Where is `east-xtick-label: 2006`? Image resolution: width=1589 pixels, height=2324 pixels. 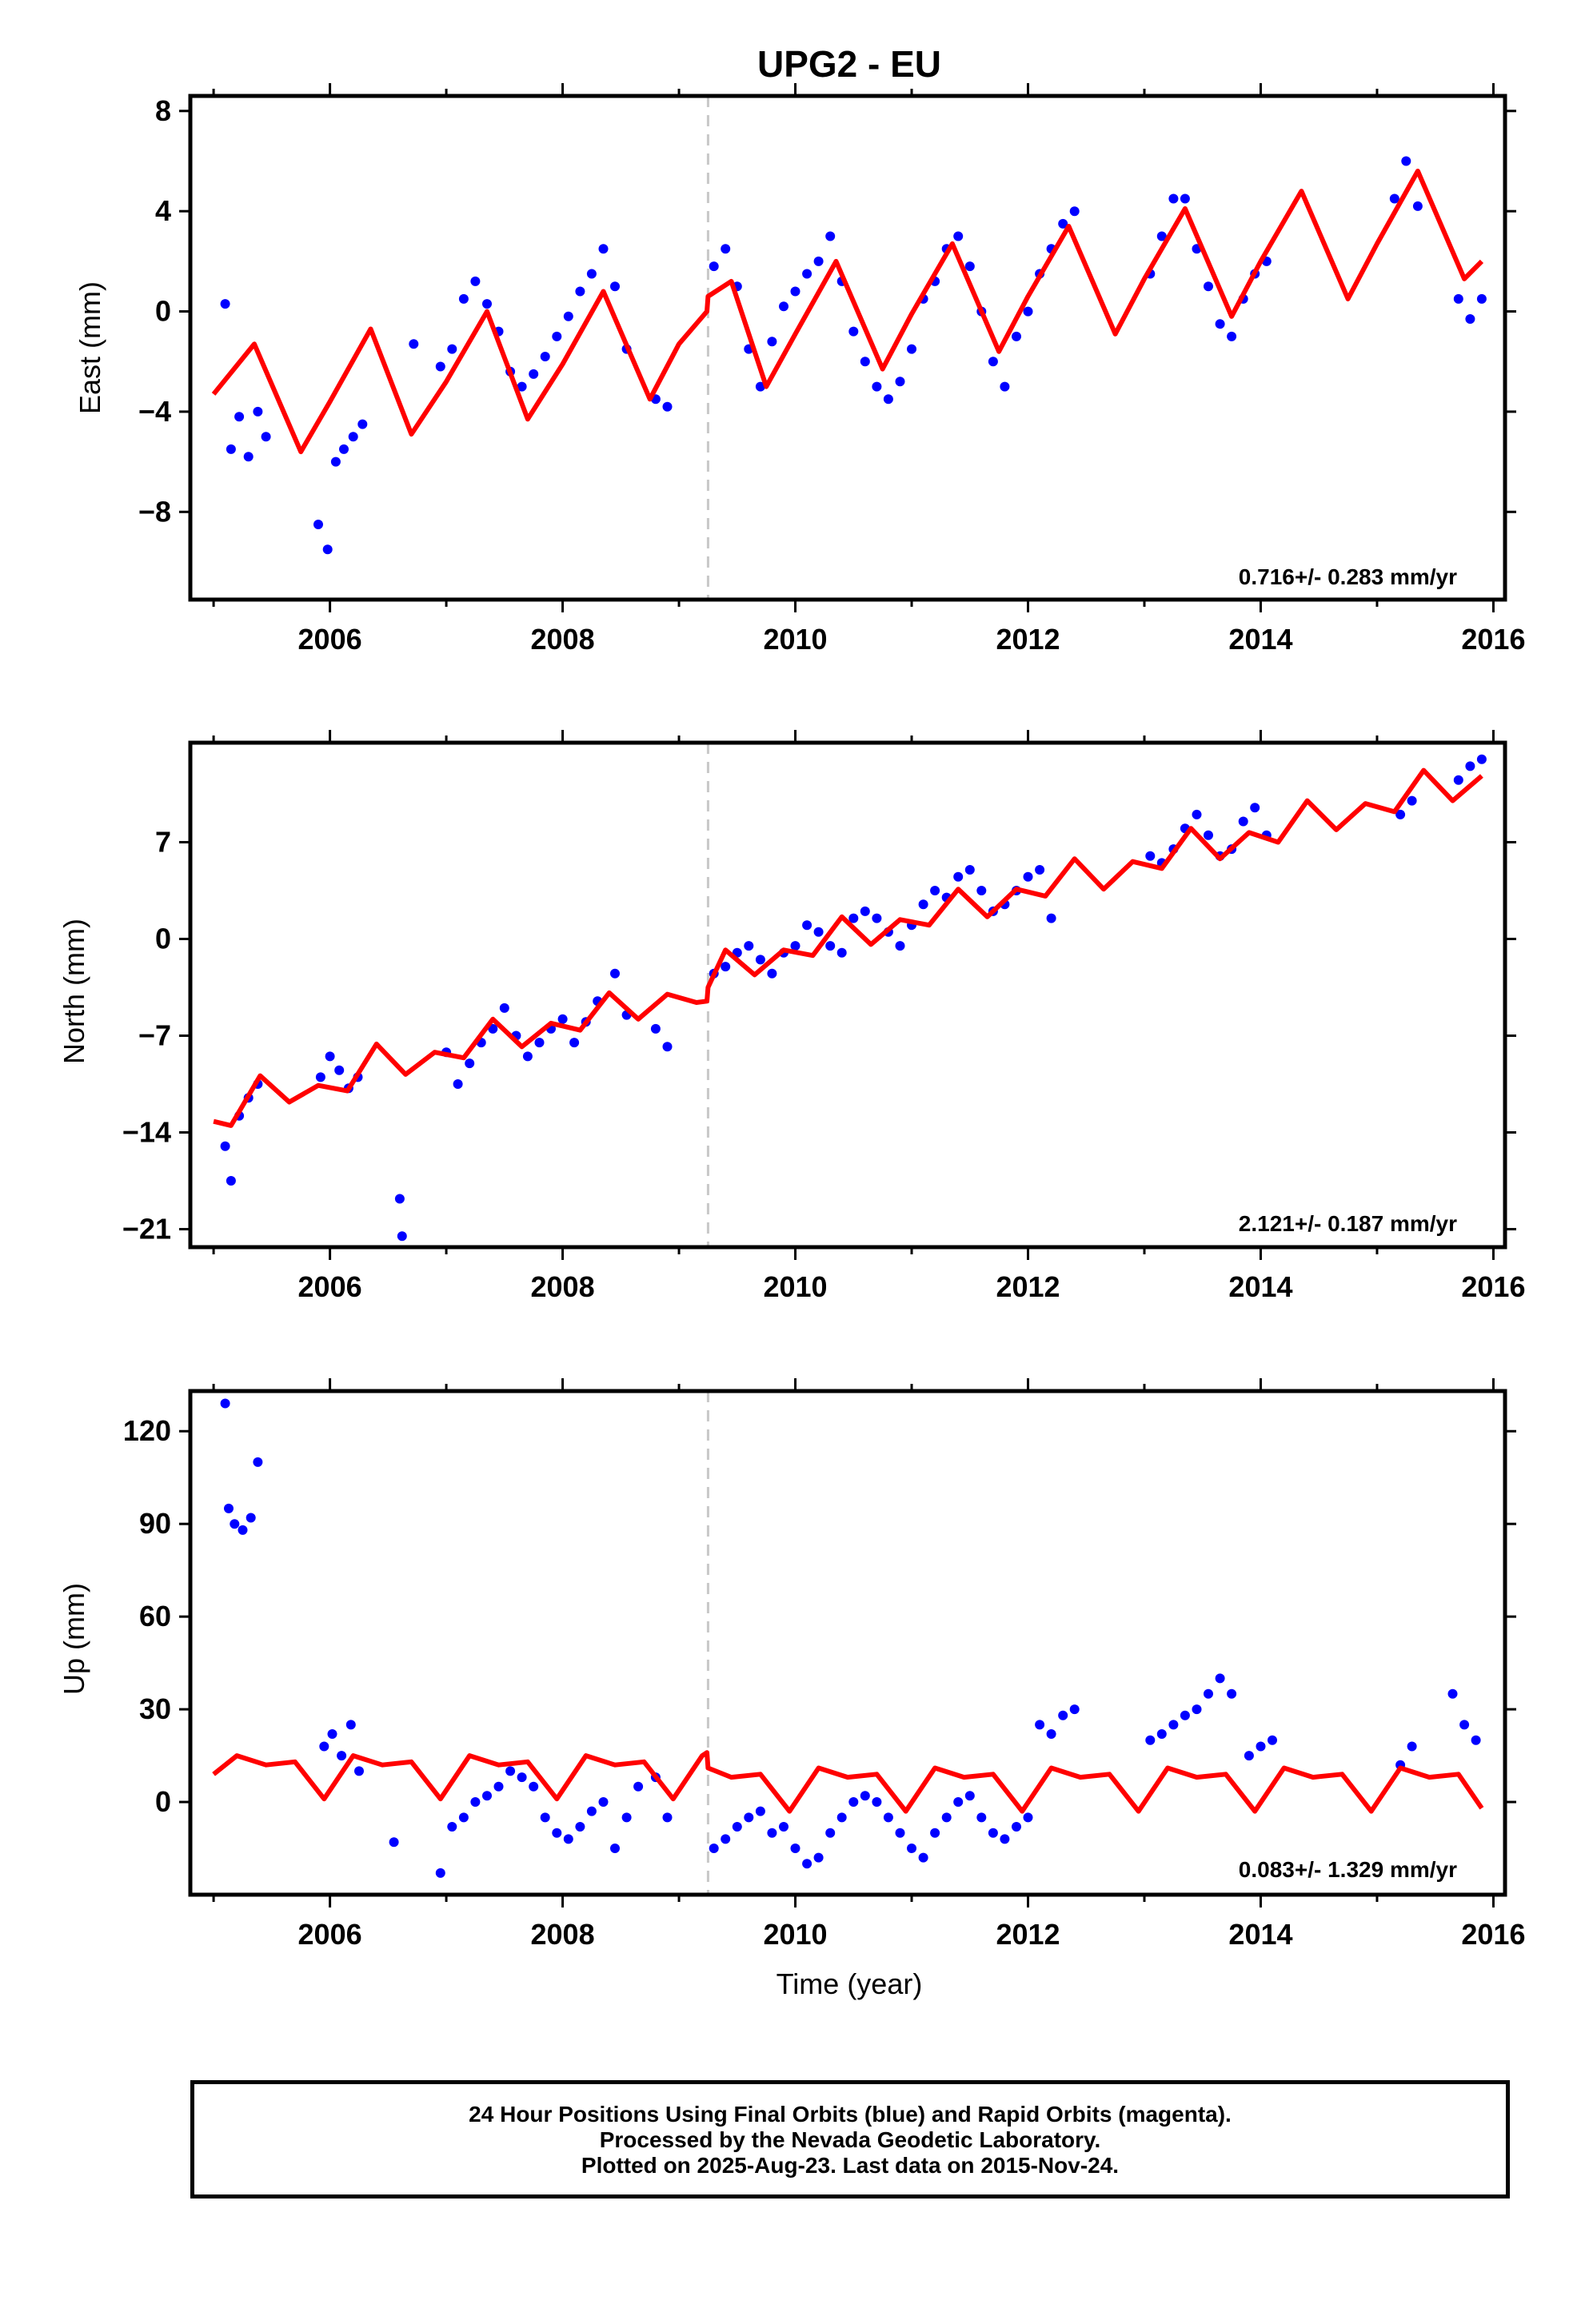
east-xtick-label: 2006 is located at coordinates (330, 639).